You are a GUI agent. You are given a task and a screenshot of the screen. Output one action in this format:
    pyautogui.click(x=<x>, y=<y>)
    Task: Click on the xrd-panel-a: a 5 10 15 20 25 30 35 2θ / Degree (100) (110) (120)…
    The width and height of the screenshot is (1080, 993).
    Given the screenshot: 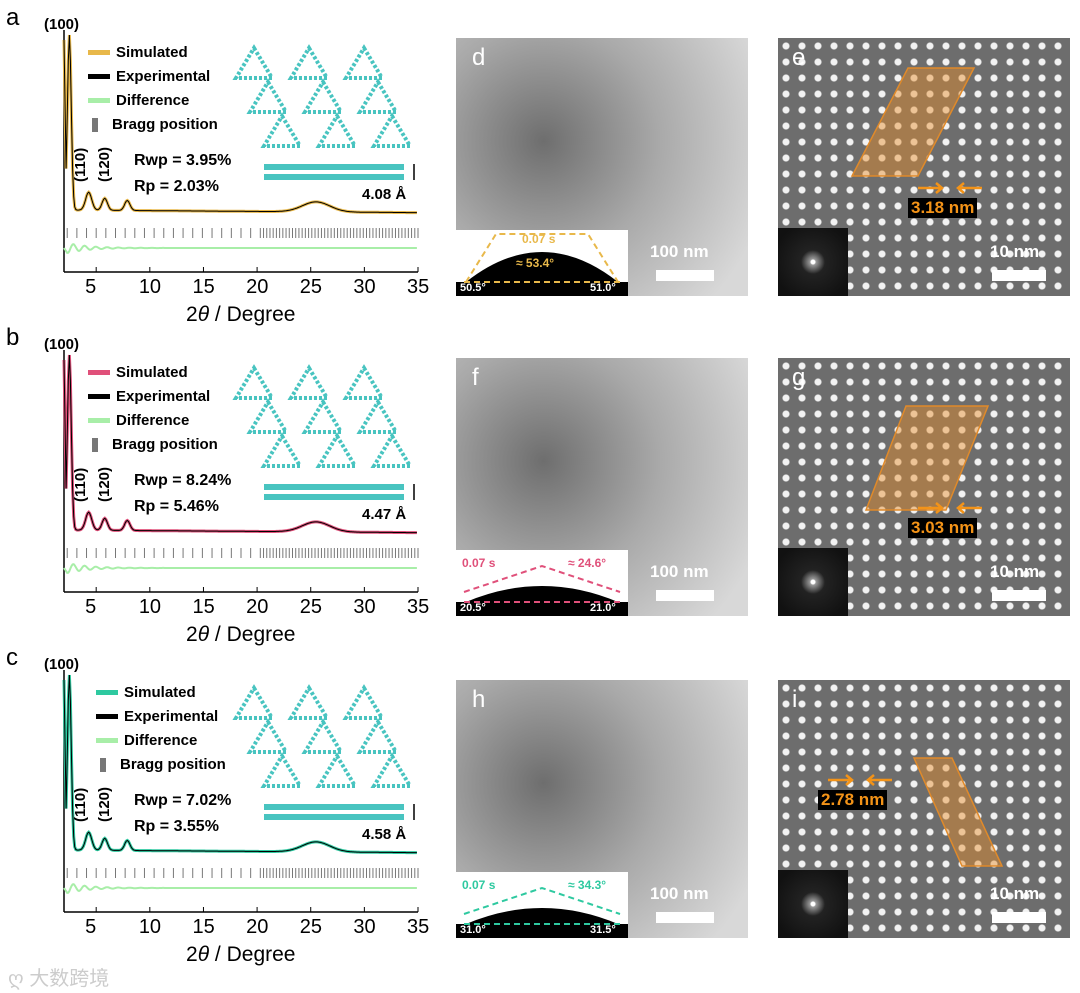 What is the action you would take?
    pyautogui.click(x=220, y=167)
    